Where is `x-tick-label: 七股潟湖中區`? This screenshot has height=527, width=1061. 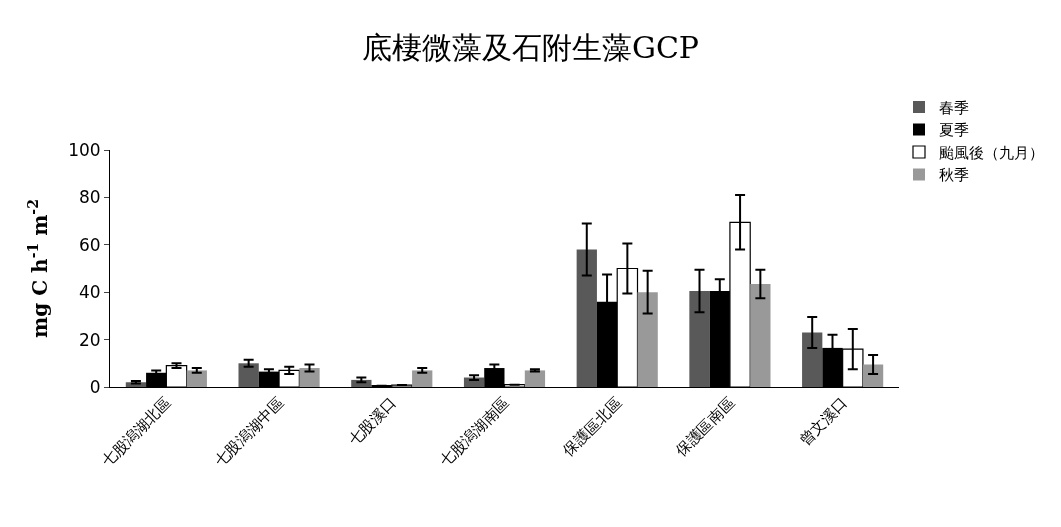 x-tick-label: 七股潟湖中區 is located at coordinates (249, 432).